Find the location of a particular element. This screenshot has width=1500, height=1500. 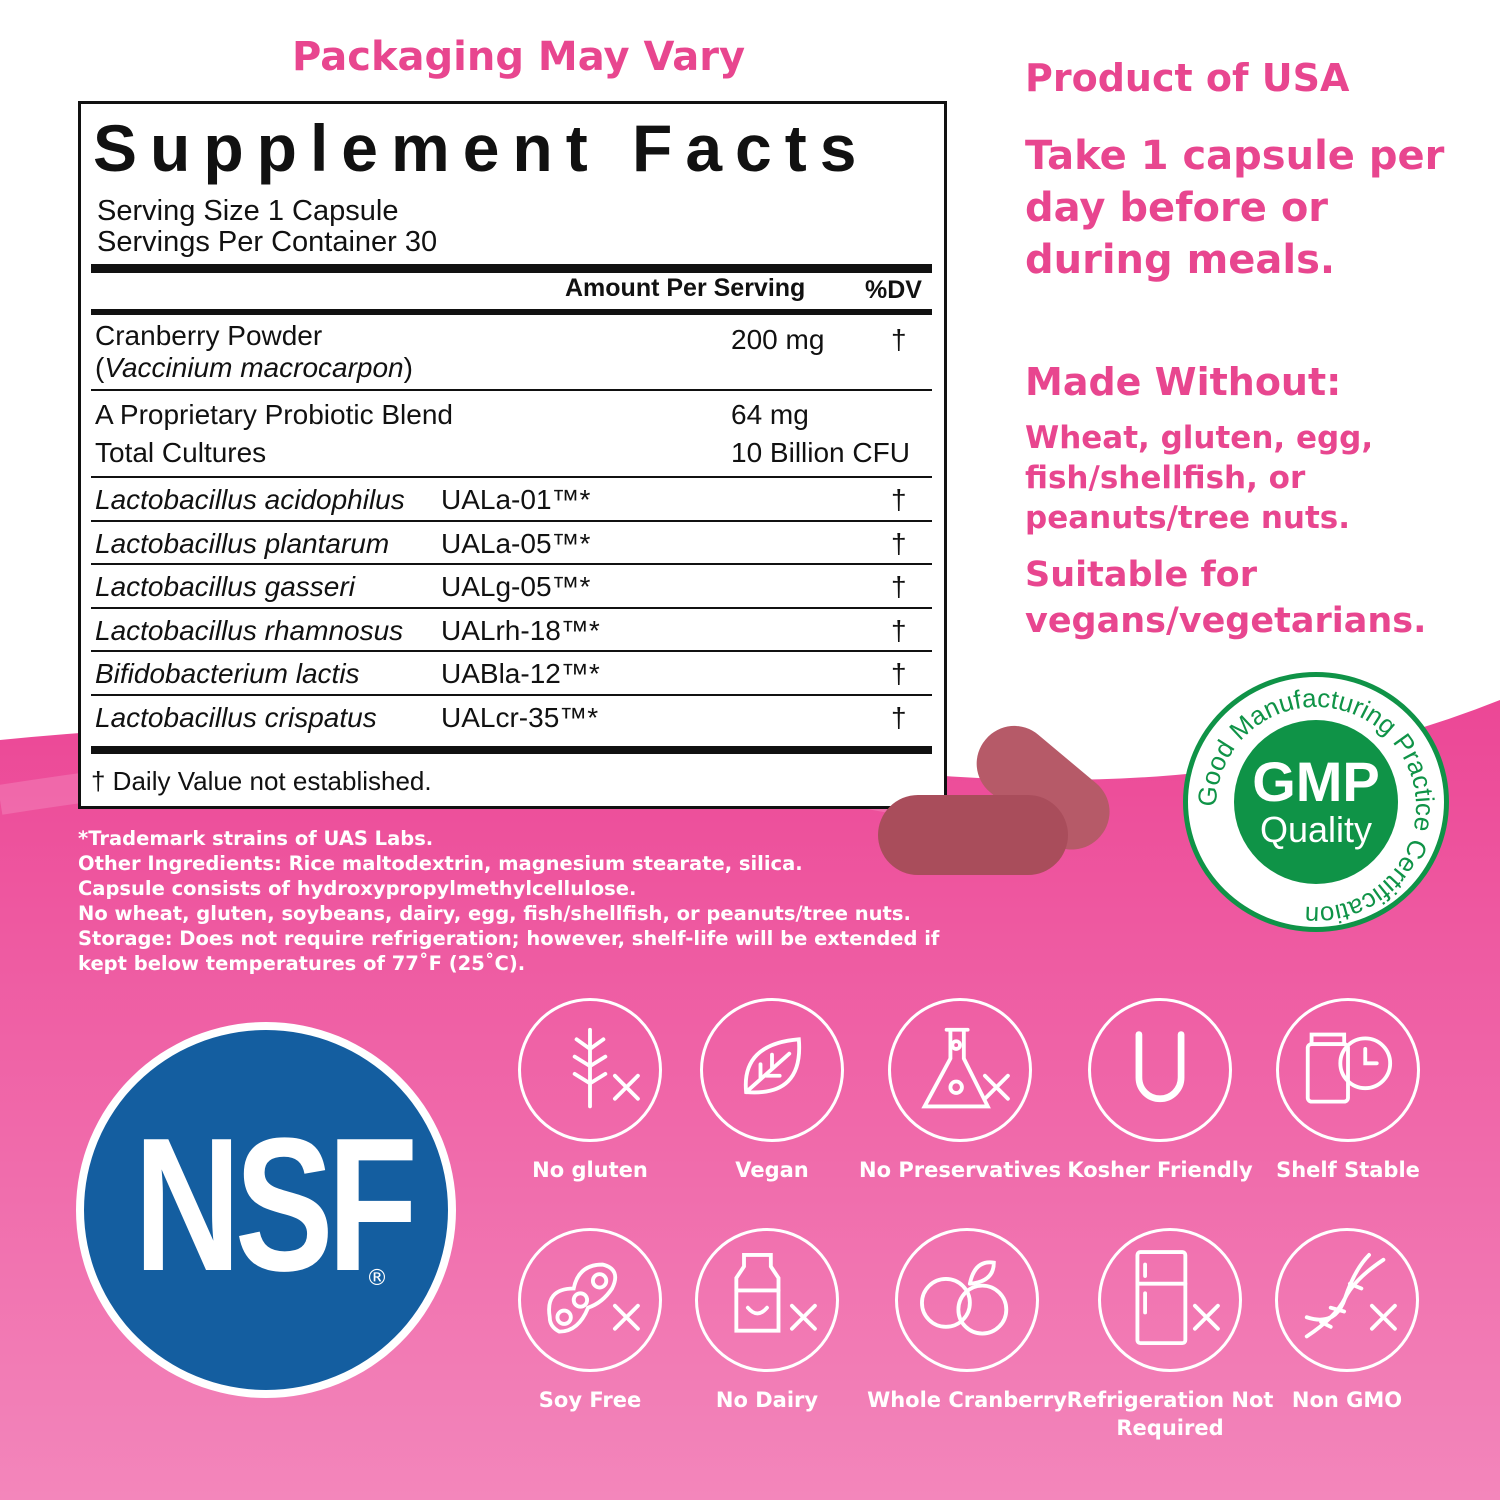

strain-code: UALa-05™* is located at coordinates (516, 543).